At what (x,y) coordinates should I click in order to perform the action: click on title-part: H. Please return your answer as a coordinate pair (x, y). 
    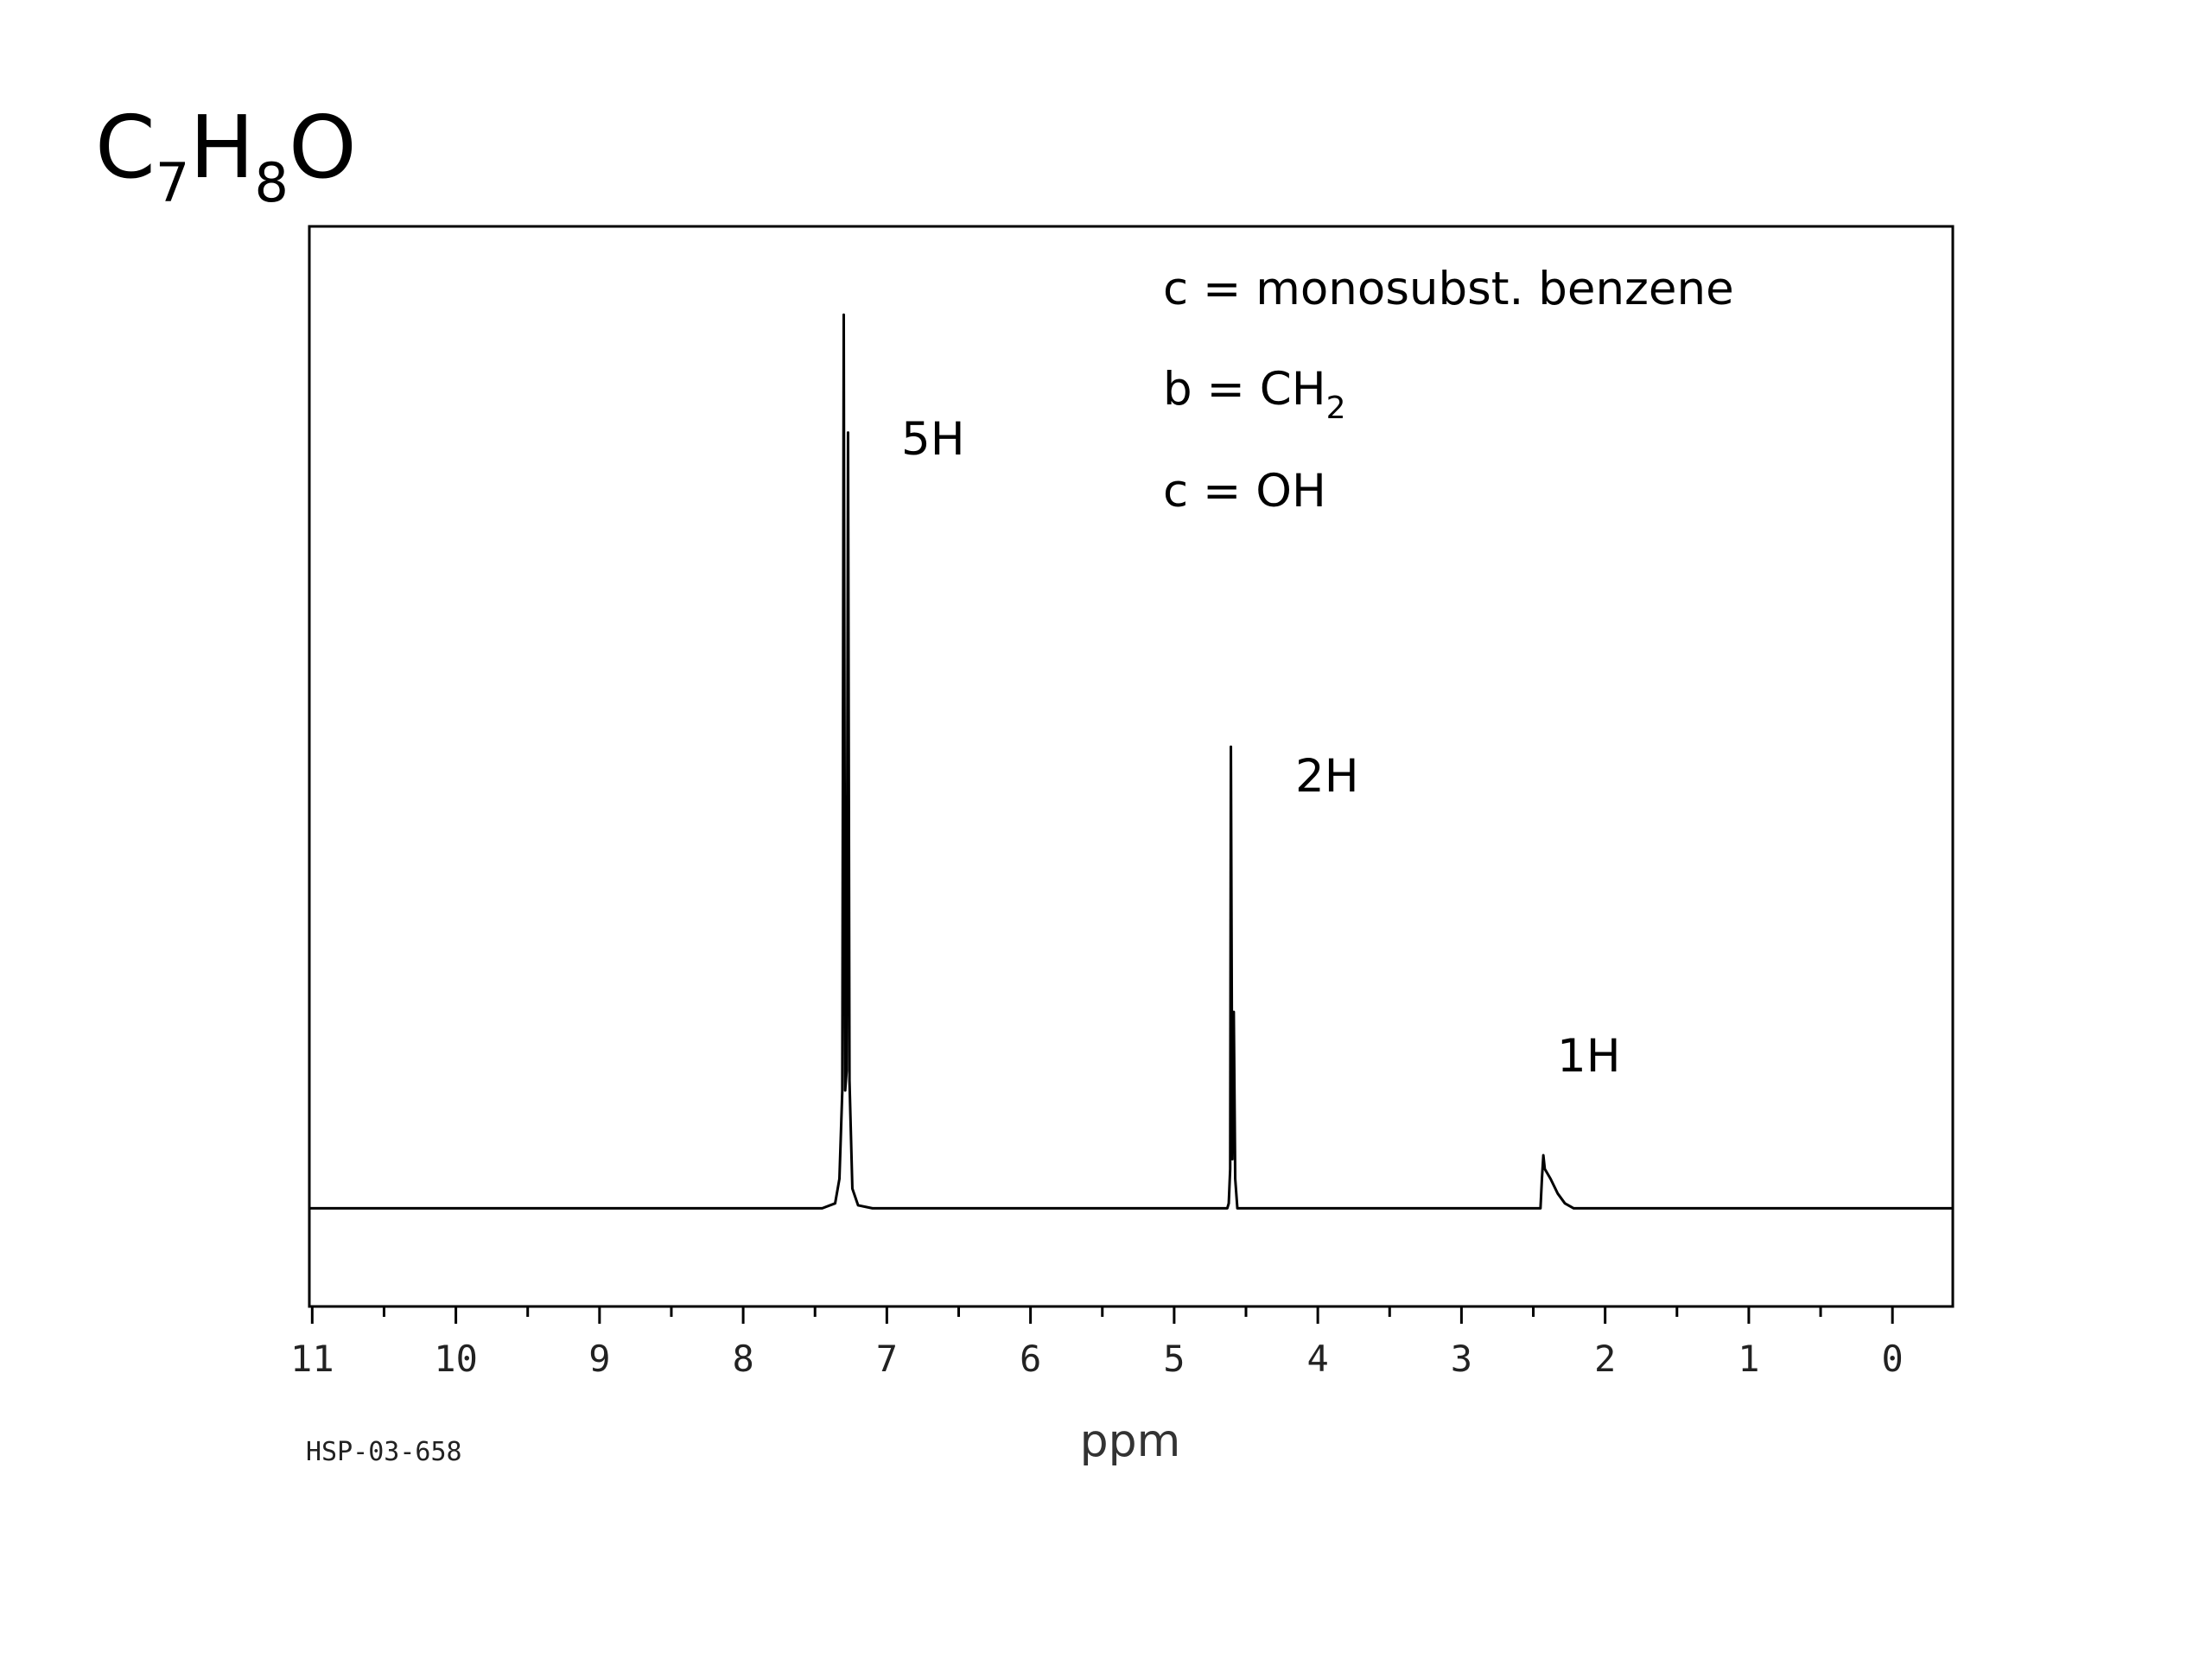
    Looking at the image, I should click on (221, 147).